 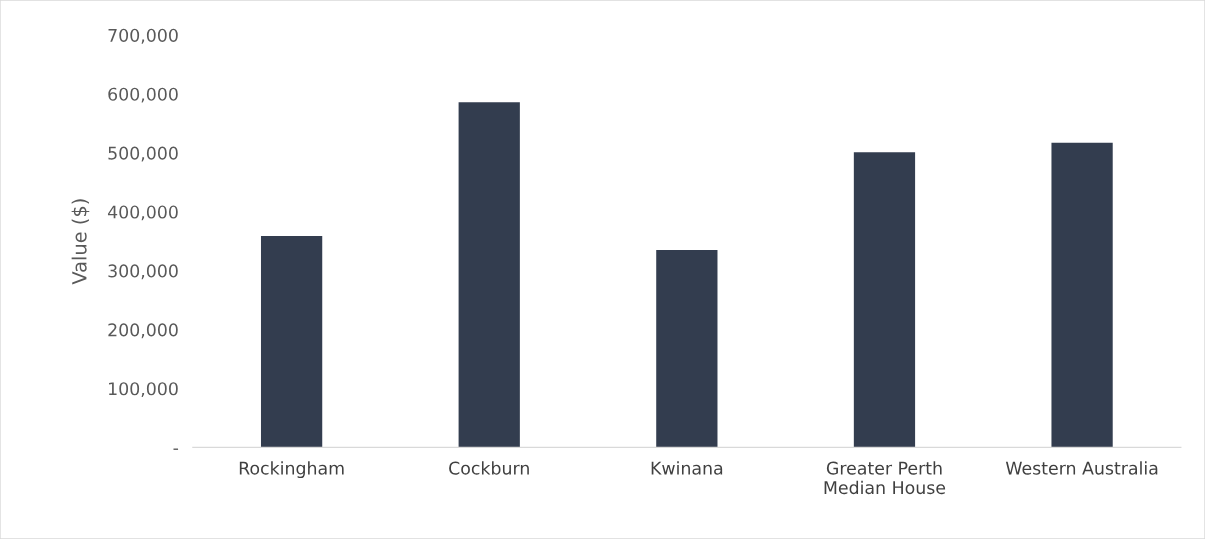 I want to click on y-axis-title: Value ($), so click(x=80, y=242).